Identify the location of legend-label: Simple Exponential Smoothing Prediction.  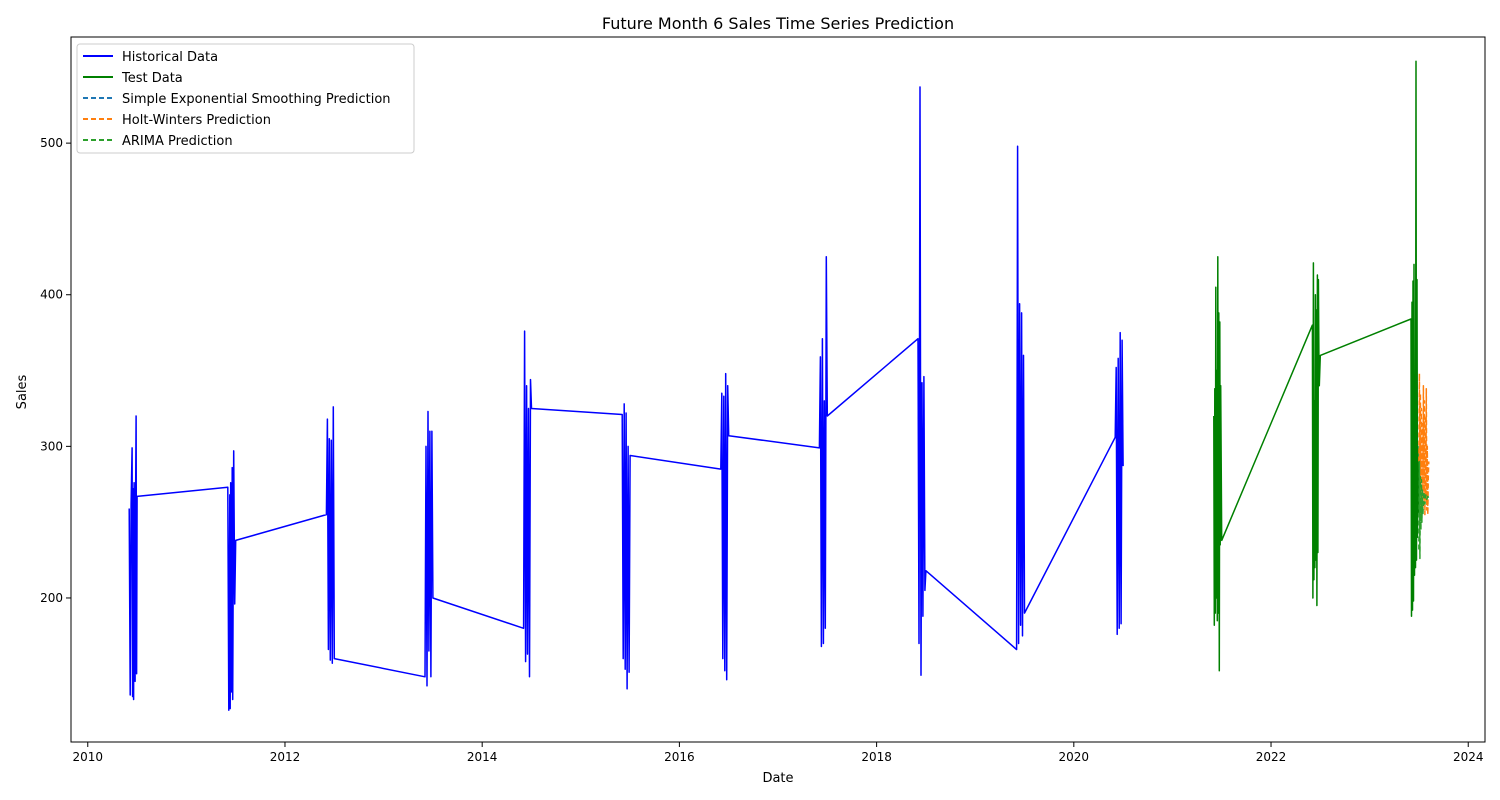
(256, 99).